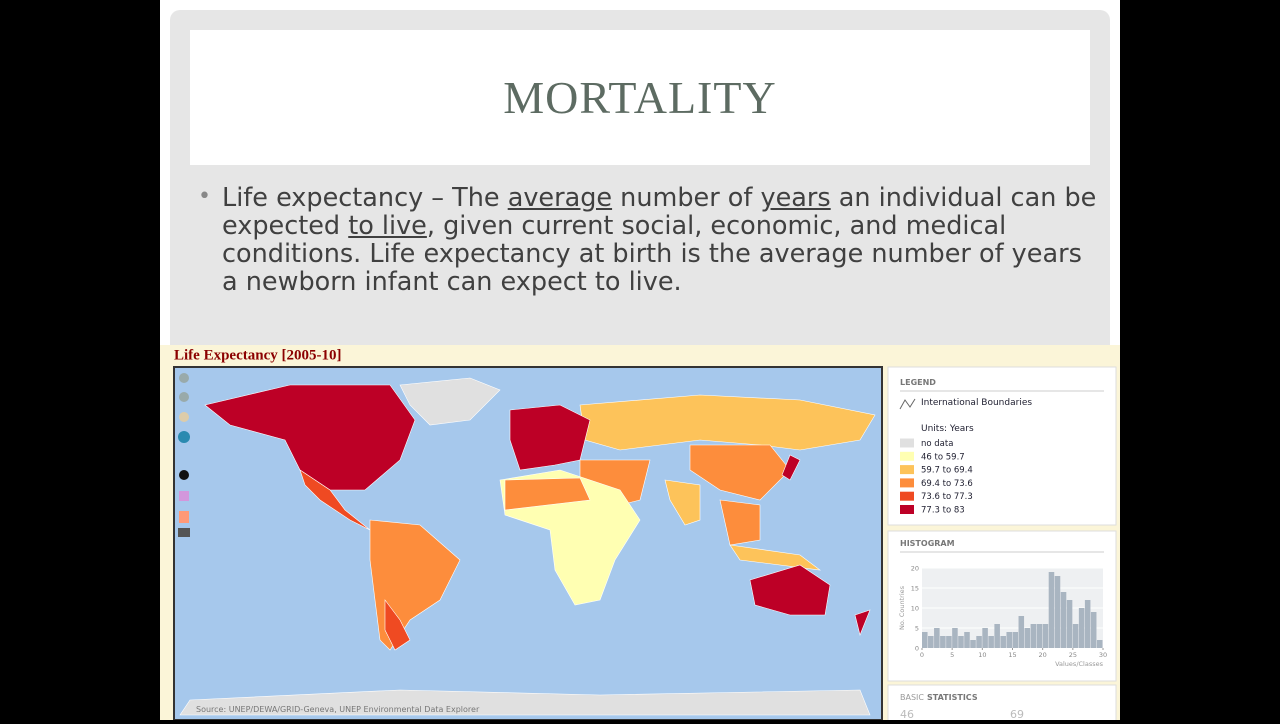 The height and width of the screenshot is (724, 1280). I want to click on x-tick-label: 5, so click(952, 655).